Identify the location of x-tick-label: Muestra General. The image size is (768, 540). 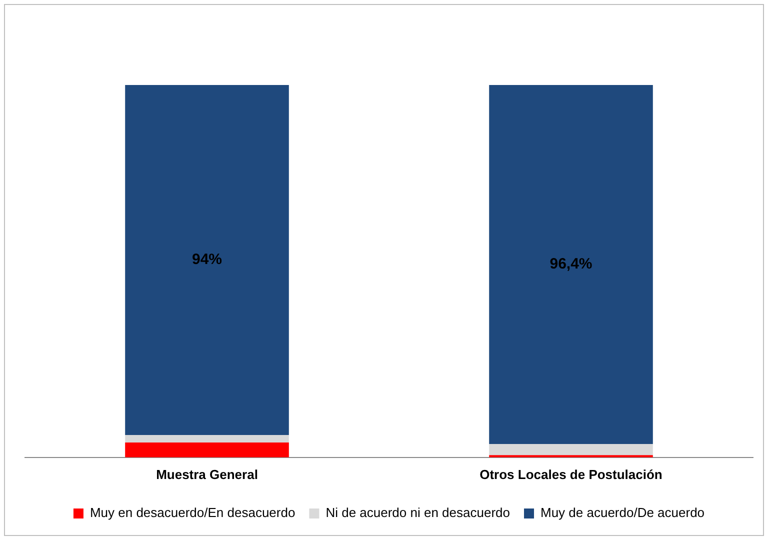
(207, 474).